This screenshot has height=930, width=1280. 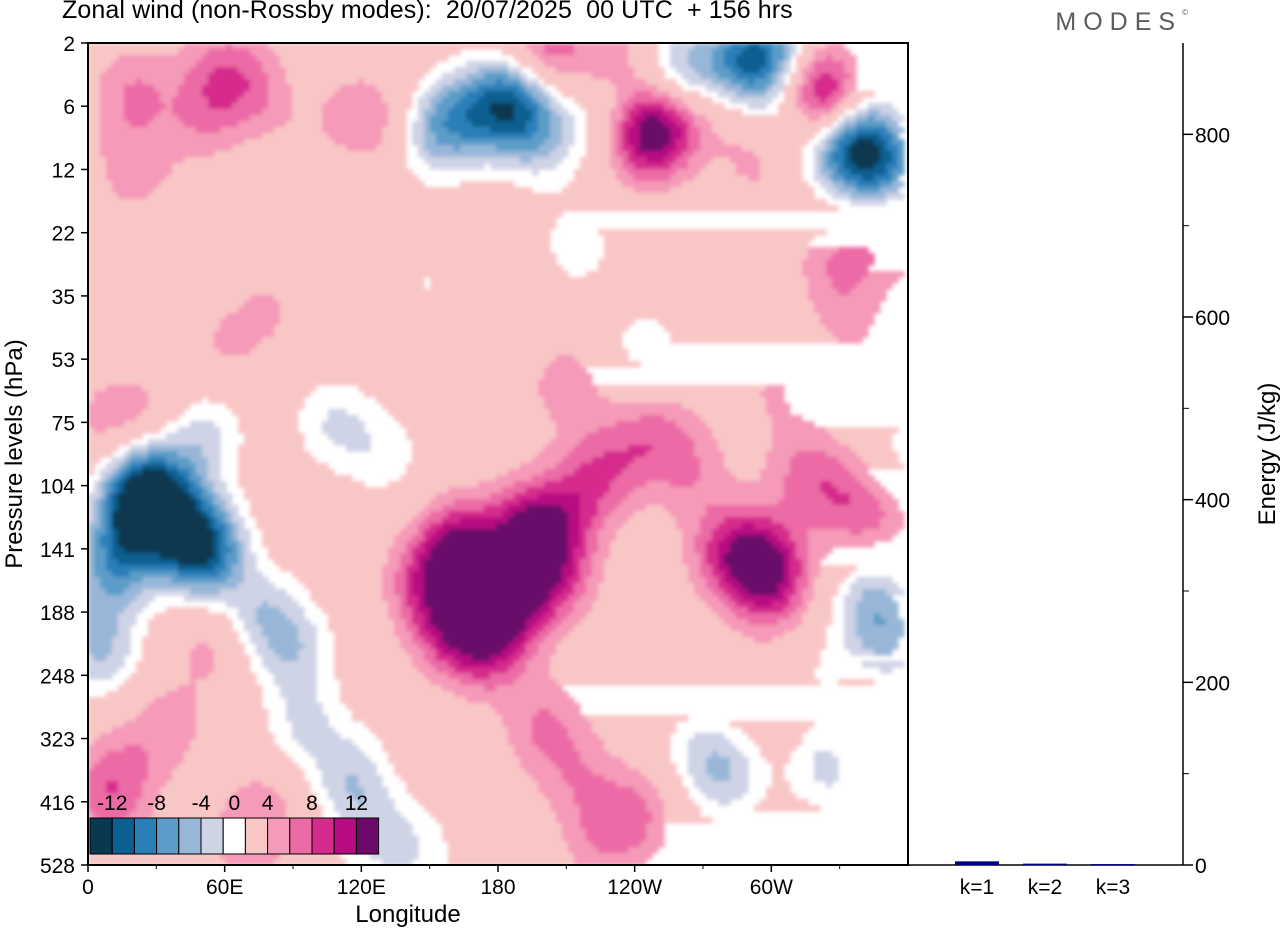 I want to click on y-tick-label: 53, so click(x=63, y=360).